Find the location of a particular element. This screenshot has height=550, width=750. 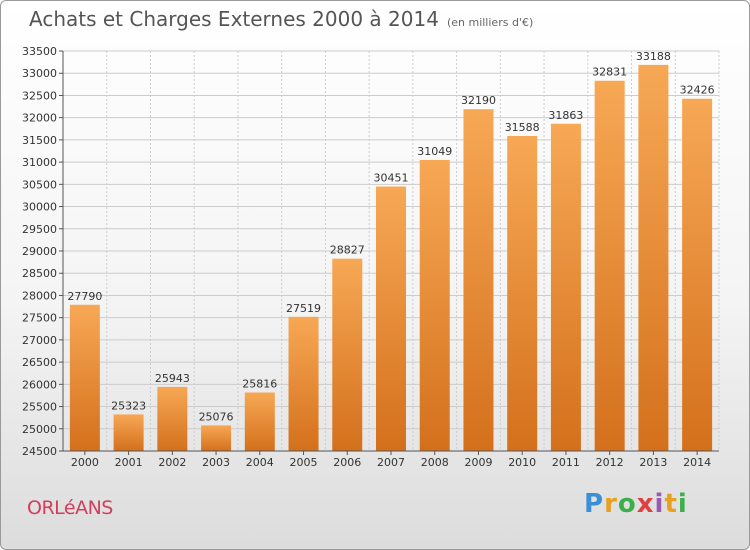

data-label-2014: 32426 is located at coordinates (697, 90).